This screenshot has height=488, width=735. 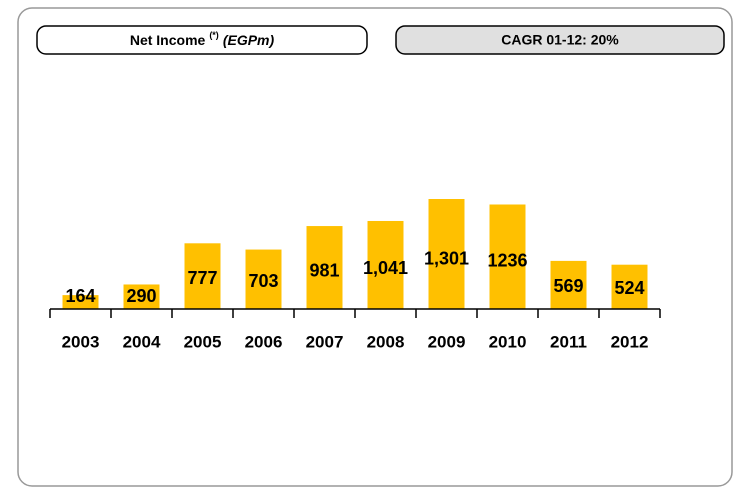 I want to click on value-label: 290, so click(x=141, y=296).